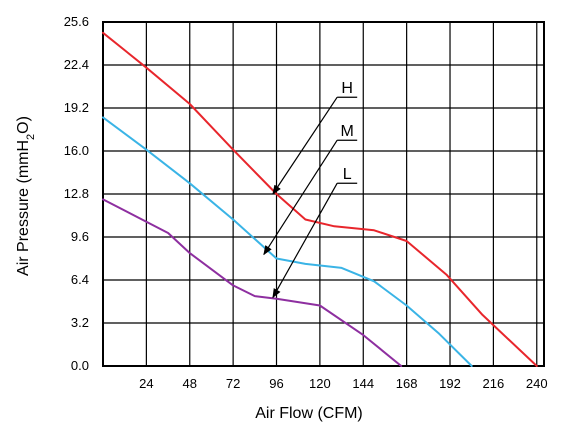 The width and height of the screenshot is (580, 447). What do you see at coordinates (146, 383) in the screenshot?
I see `x-tick-label: 24` at bounding box center [146, 383].